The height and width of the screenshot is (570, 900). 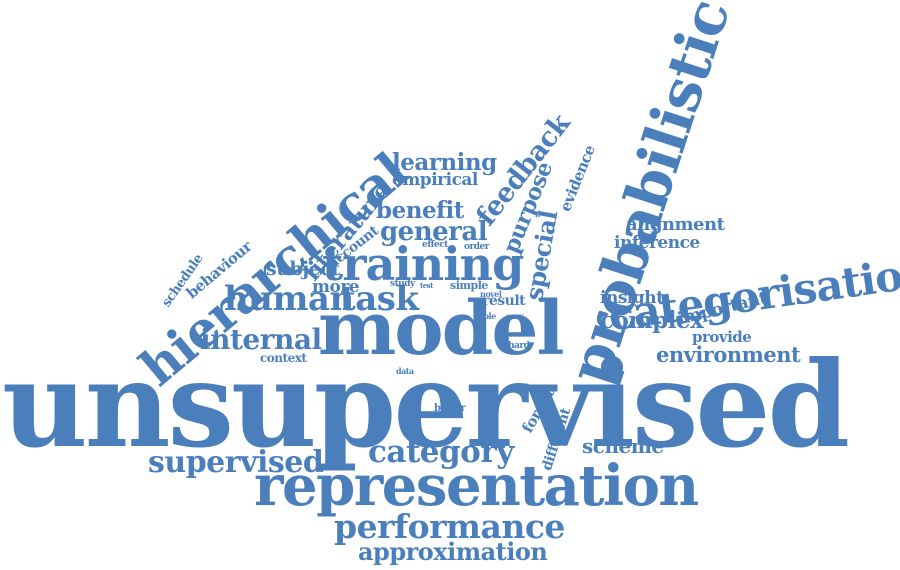 I want to click on word-complex: complex, so click(x=652, y=320).